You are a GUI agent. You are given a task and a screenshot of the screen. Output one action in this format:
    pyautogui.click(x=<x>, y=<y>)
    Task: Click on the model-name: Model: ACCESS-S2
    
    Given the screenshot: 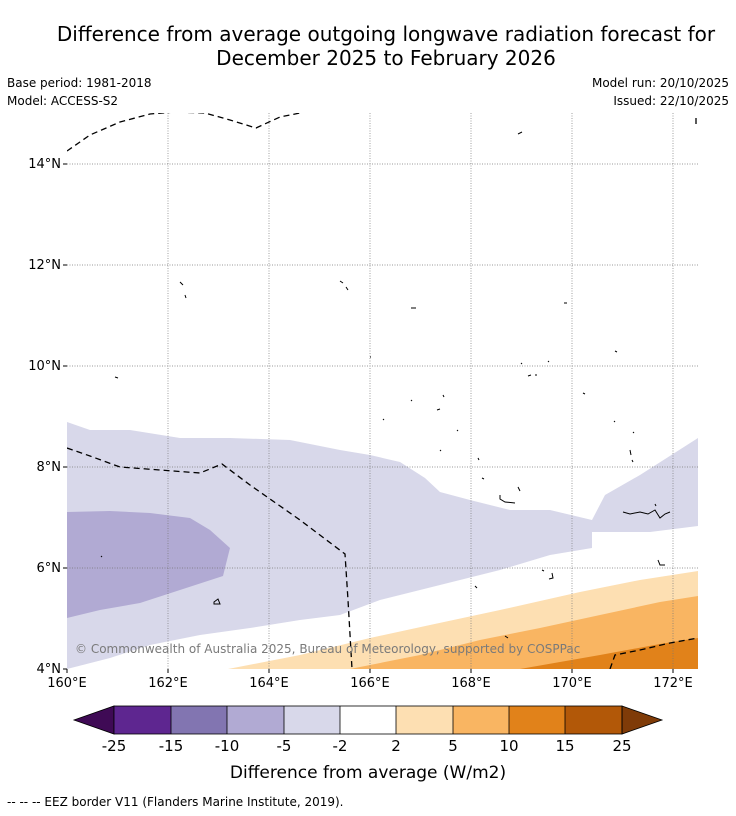 What is the action you would take?
    pyautogui.click(x=63, y=101)
    